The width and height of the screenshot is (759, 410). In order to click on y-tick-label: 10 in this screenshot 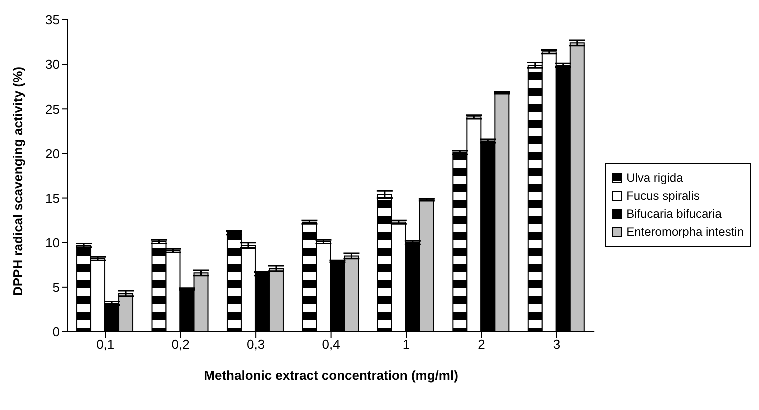, I will do `click(53, 242)`.